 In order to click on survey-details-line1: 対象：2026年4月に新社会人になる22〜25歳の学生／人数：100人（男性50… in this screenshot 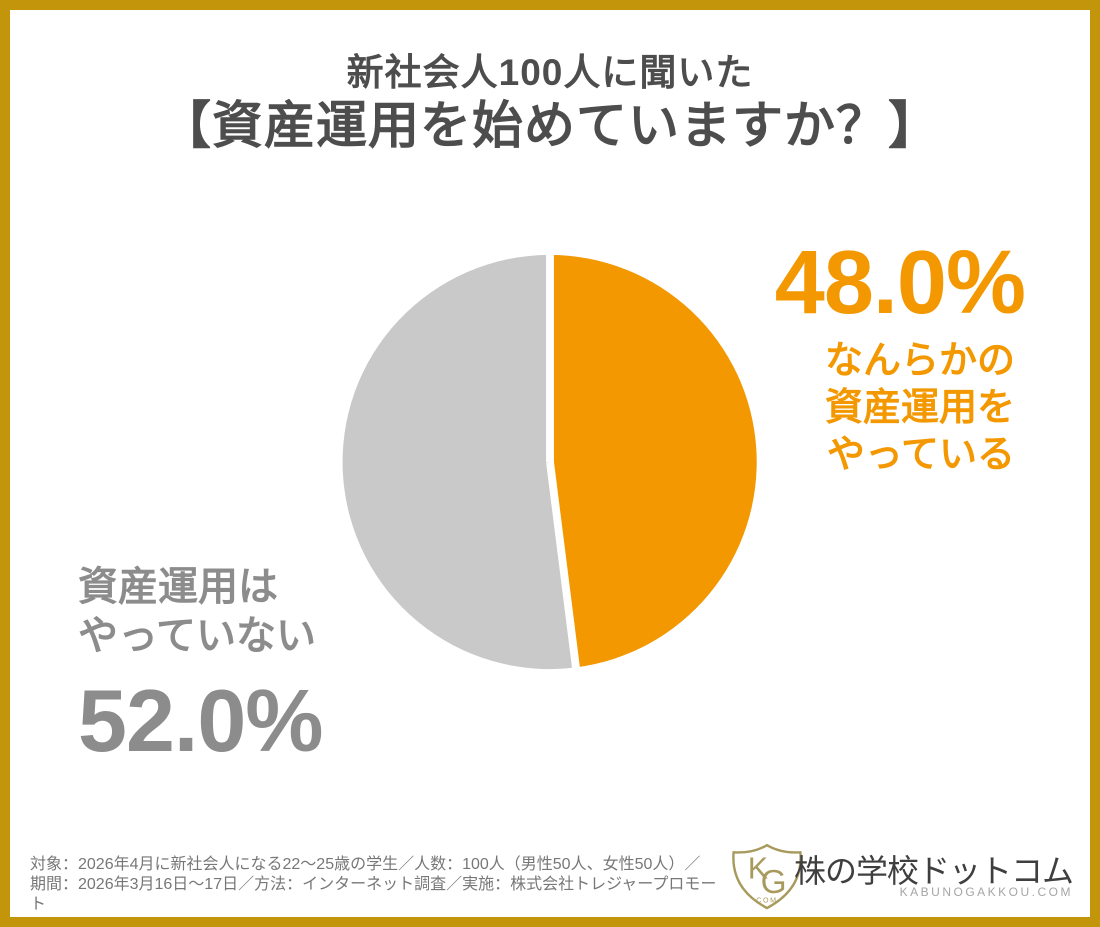, I will do `click(365, 864)`.